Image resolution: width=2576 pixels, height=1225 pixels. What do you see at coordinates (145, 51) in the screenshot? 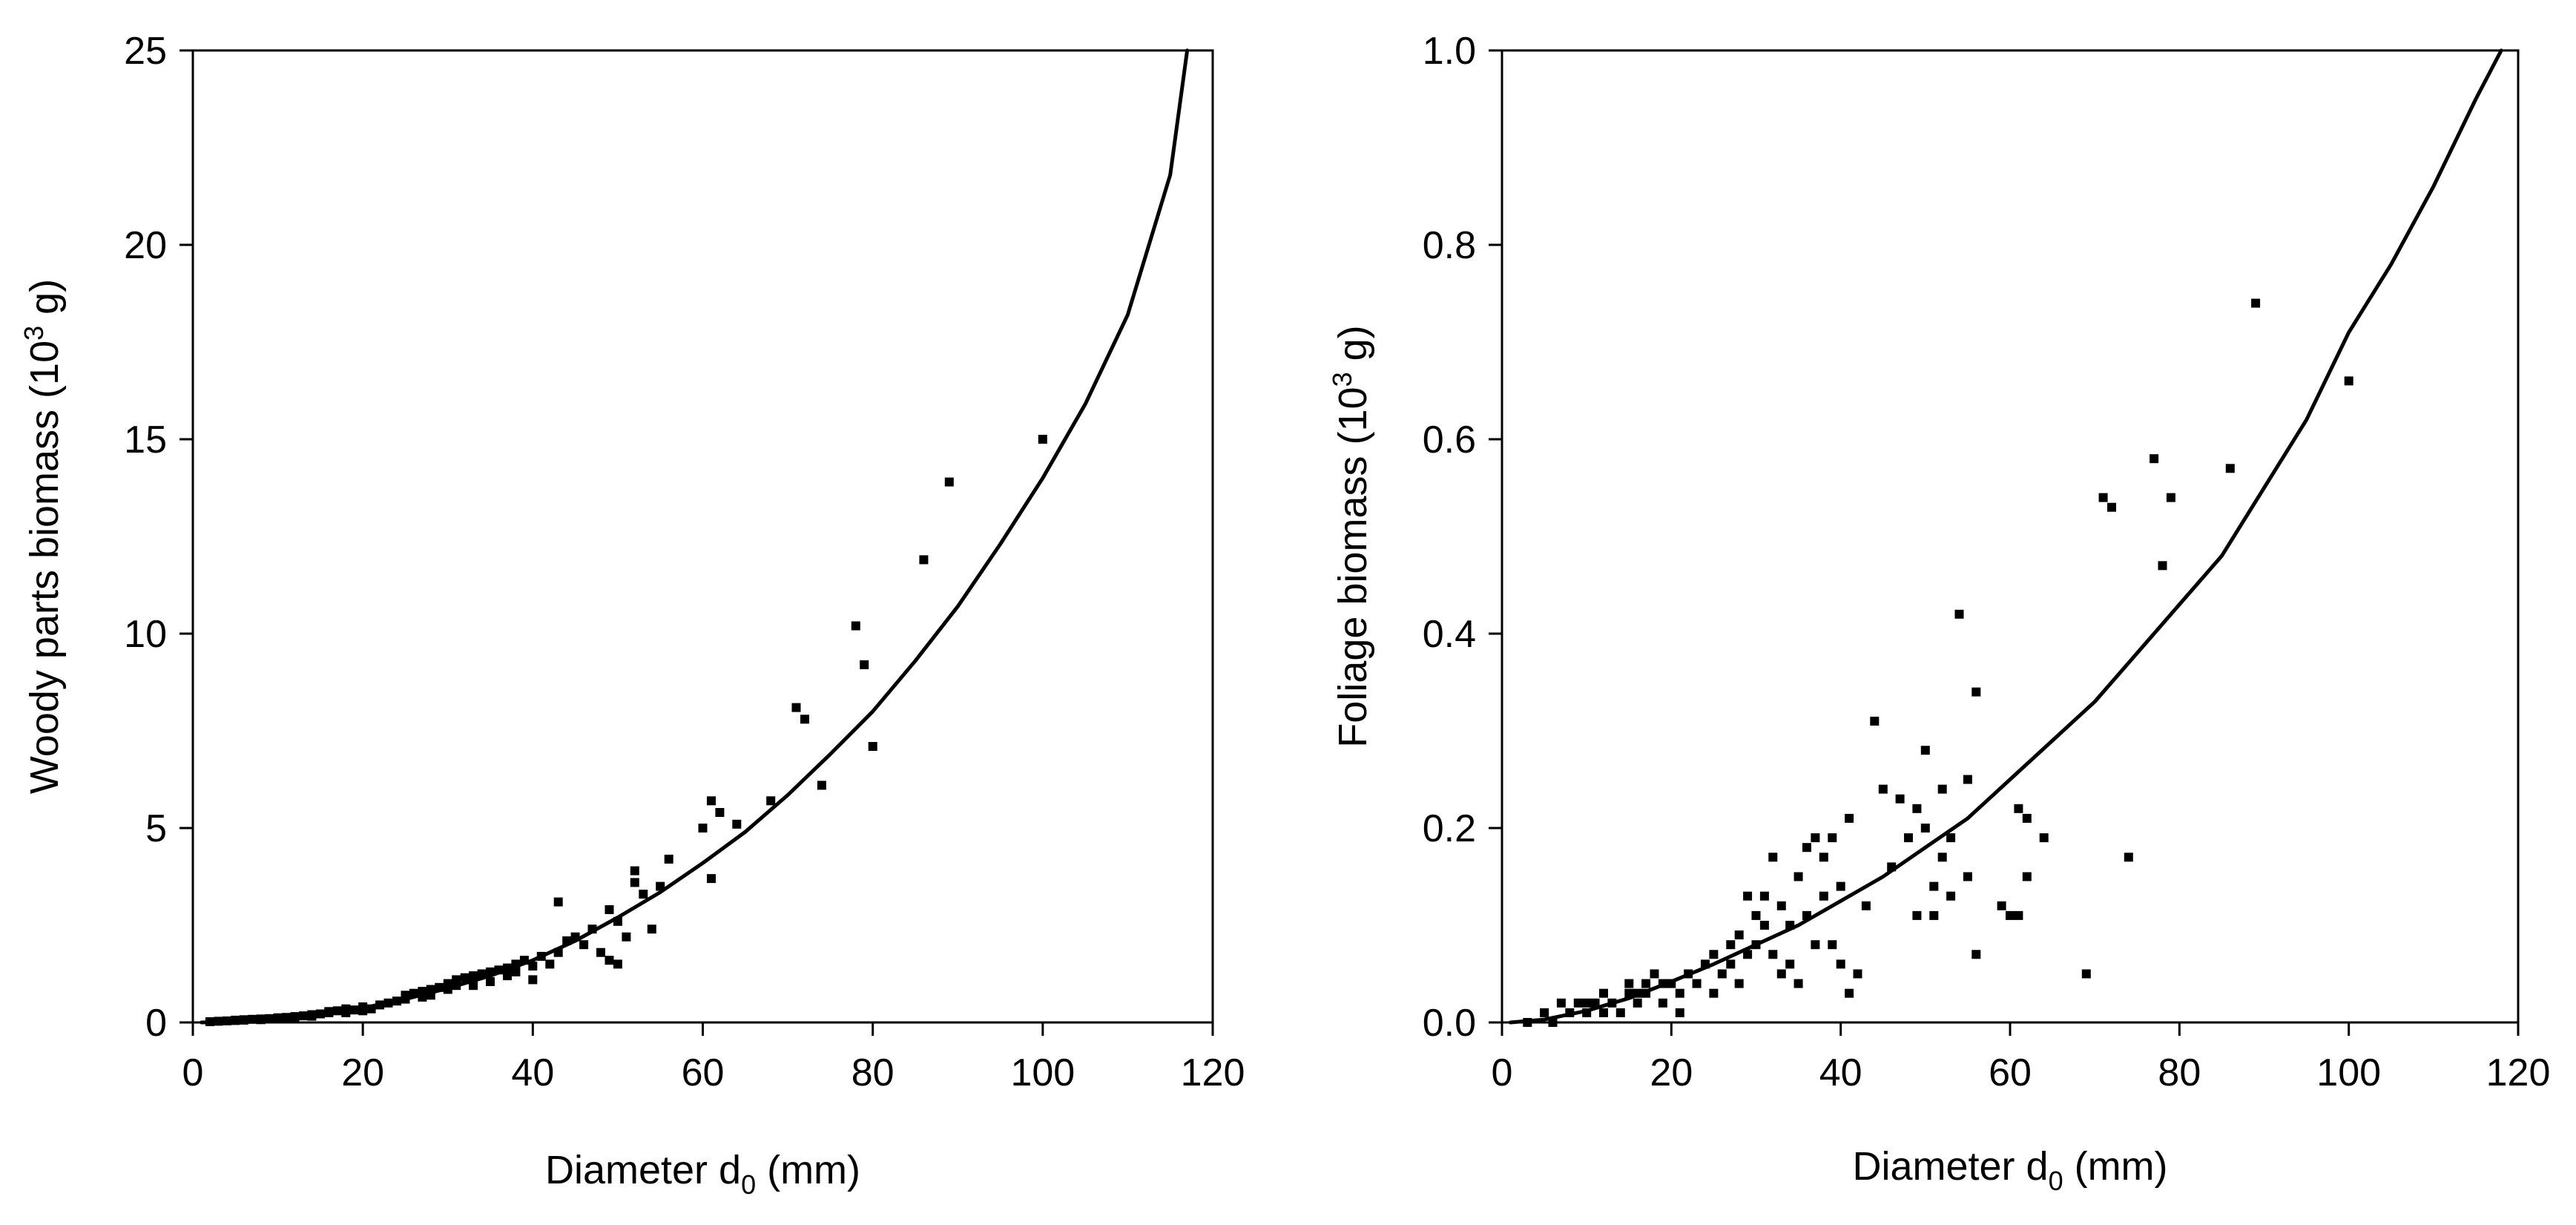
I see `chart0-y-tick-label: 25` at bounding box center [145, 51].